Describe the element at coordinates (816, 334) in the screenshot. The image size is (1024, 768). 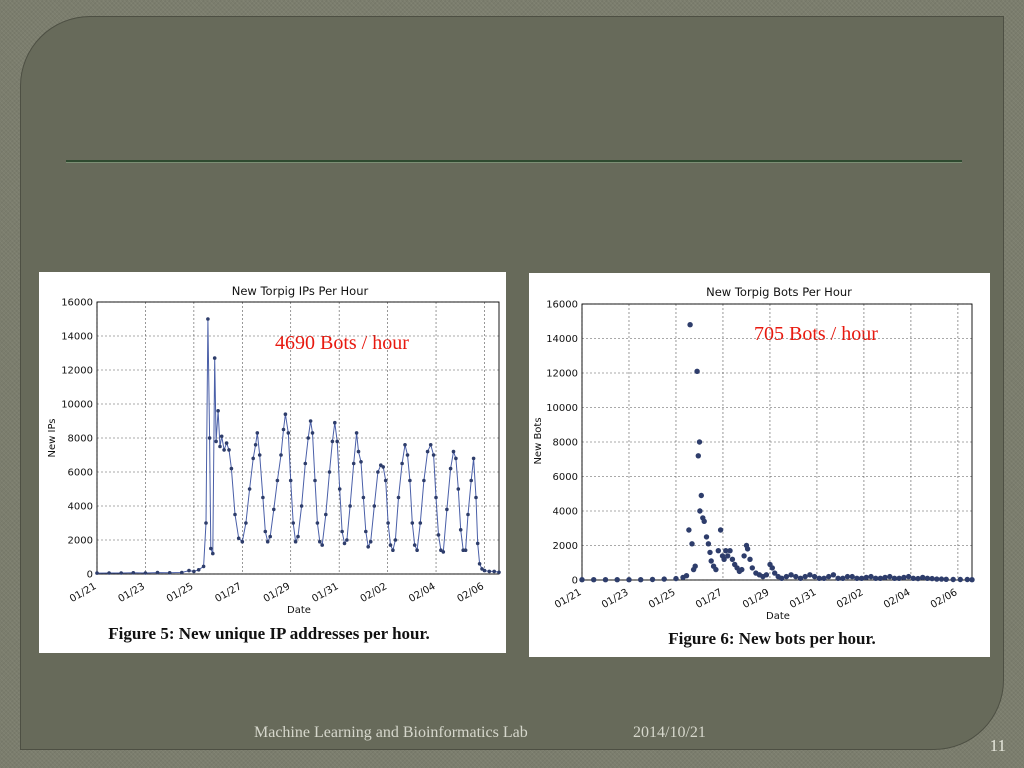
I see `rate-annotation: 705 Bots / hour` at that location.